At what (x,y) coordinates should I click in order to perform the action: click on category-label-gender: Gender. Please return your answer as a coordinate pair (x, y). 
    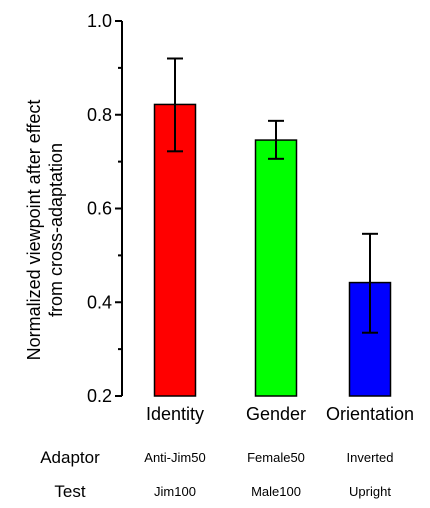
    Looking at the image, I should click on (276, 414).